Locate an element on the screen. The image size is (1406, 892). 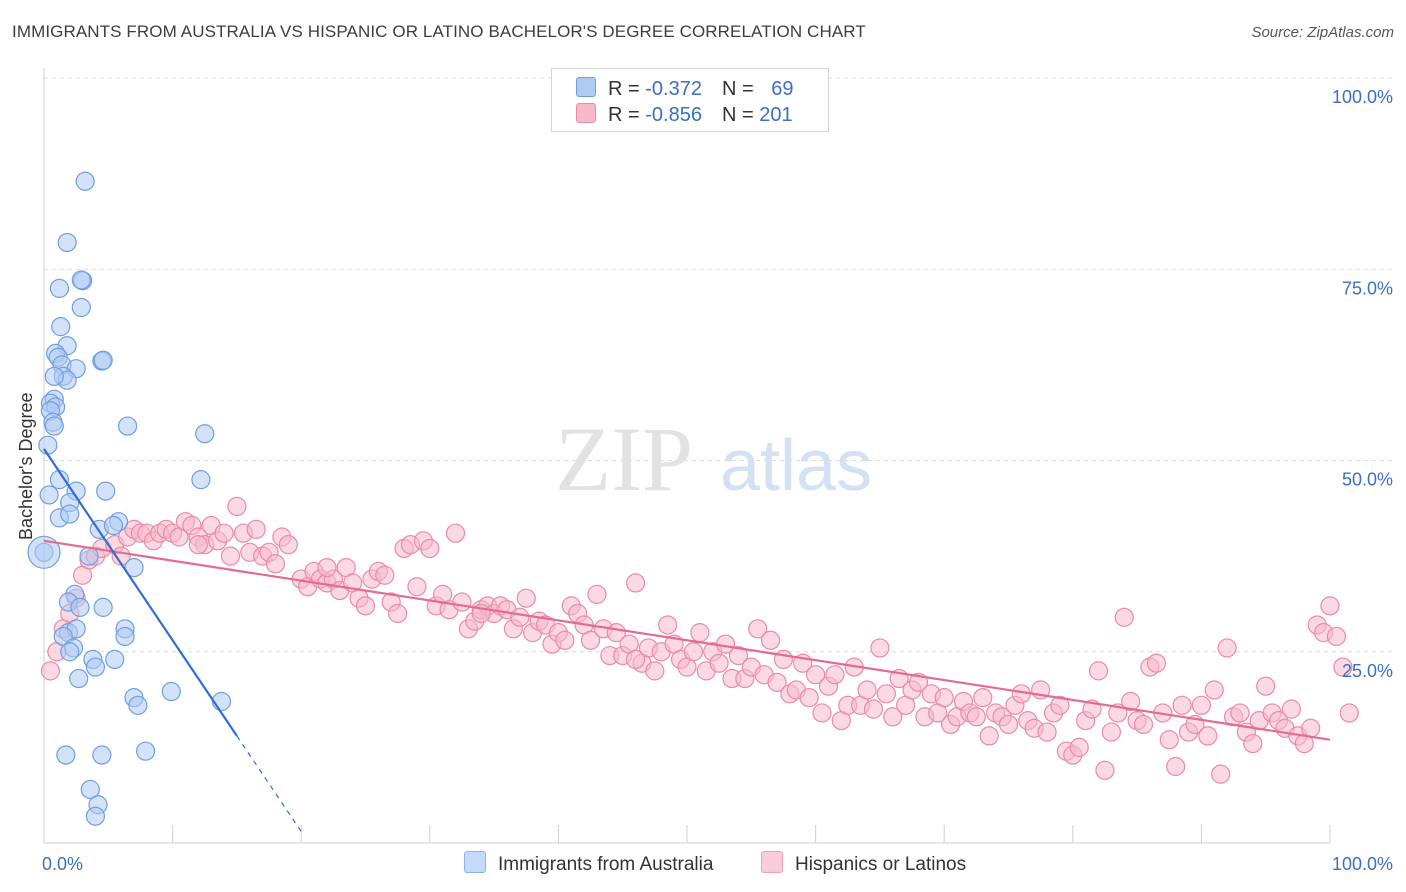
legend-n-value-pink: 201 is located at coordinates (776, 115).